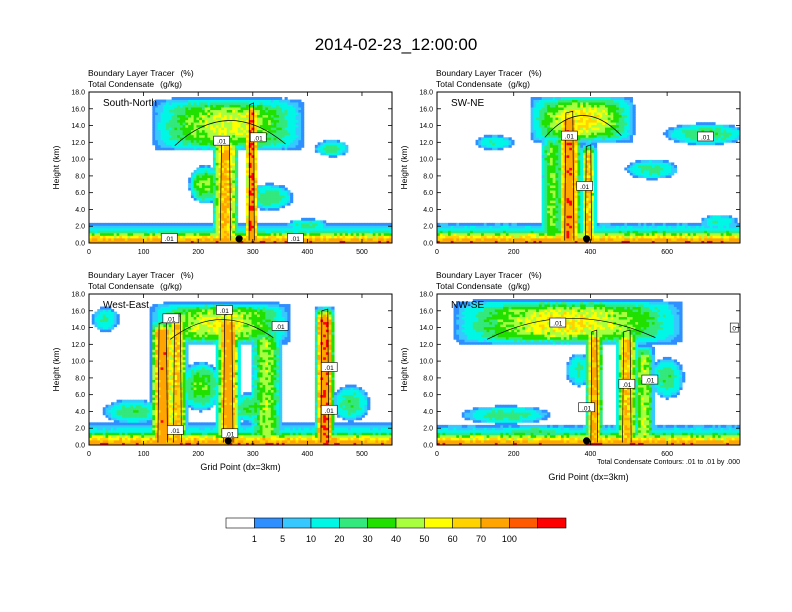  What do you see at coordinates (130, 103) in the screenshot?
I see `panel-label: South-North` at bounding box center [130, 103].